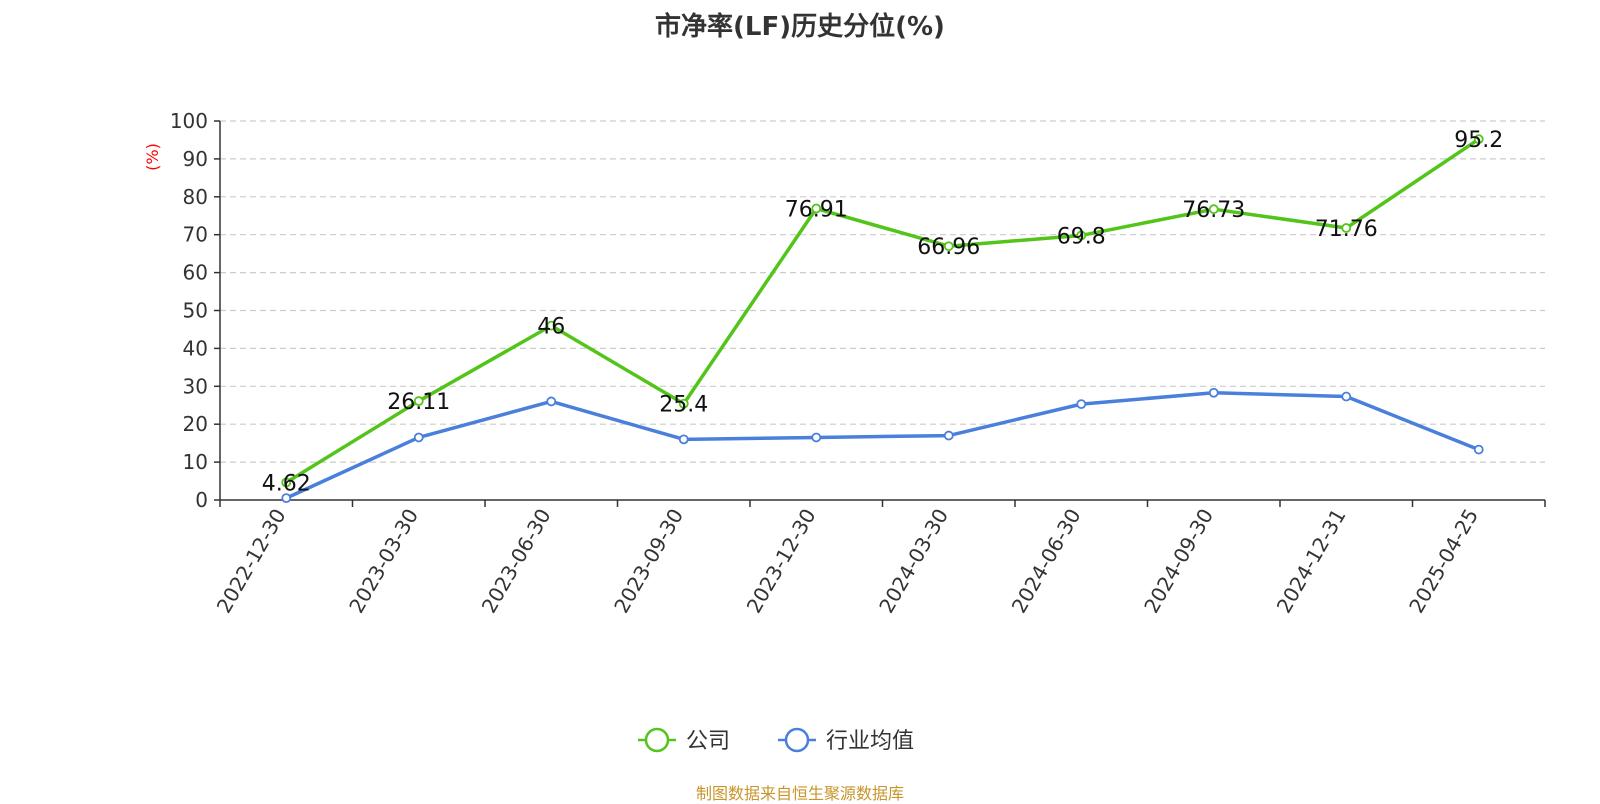 This screenshot has height=804, width=1600. I want to click on y-tick-label: 100, so click(189, 121).